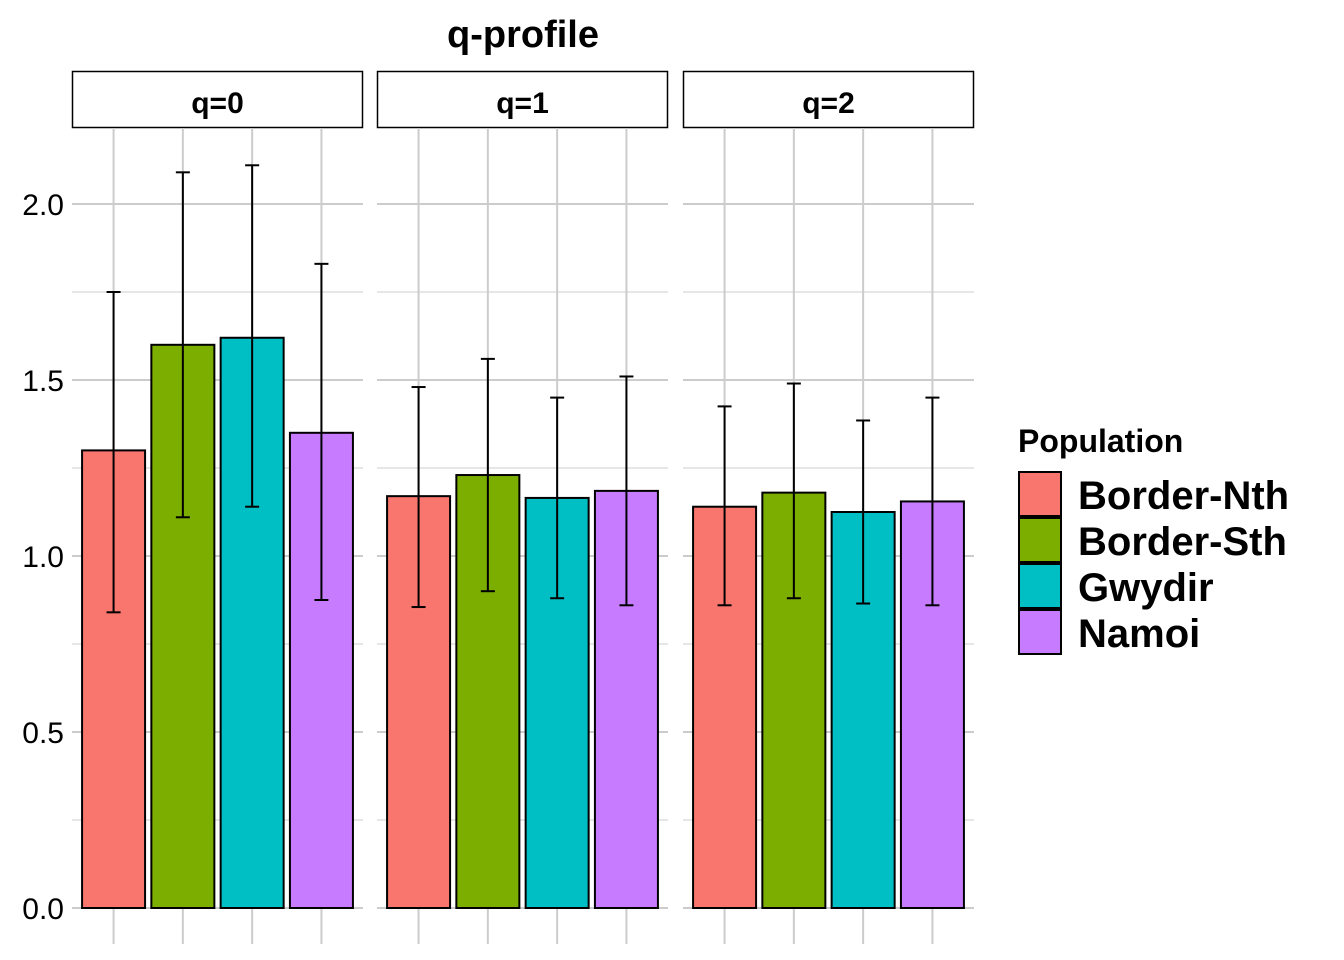 Image resolution: width=1344 pixels, height=960 pixels. Describe the element at coordinates (217, 103) in the screenshot. I see `facet-strip-label: q=0` at that location.